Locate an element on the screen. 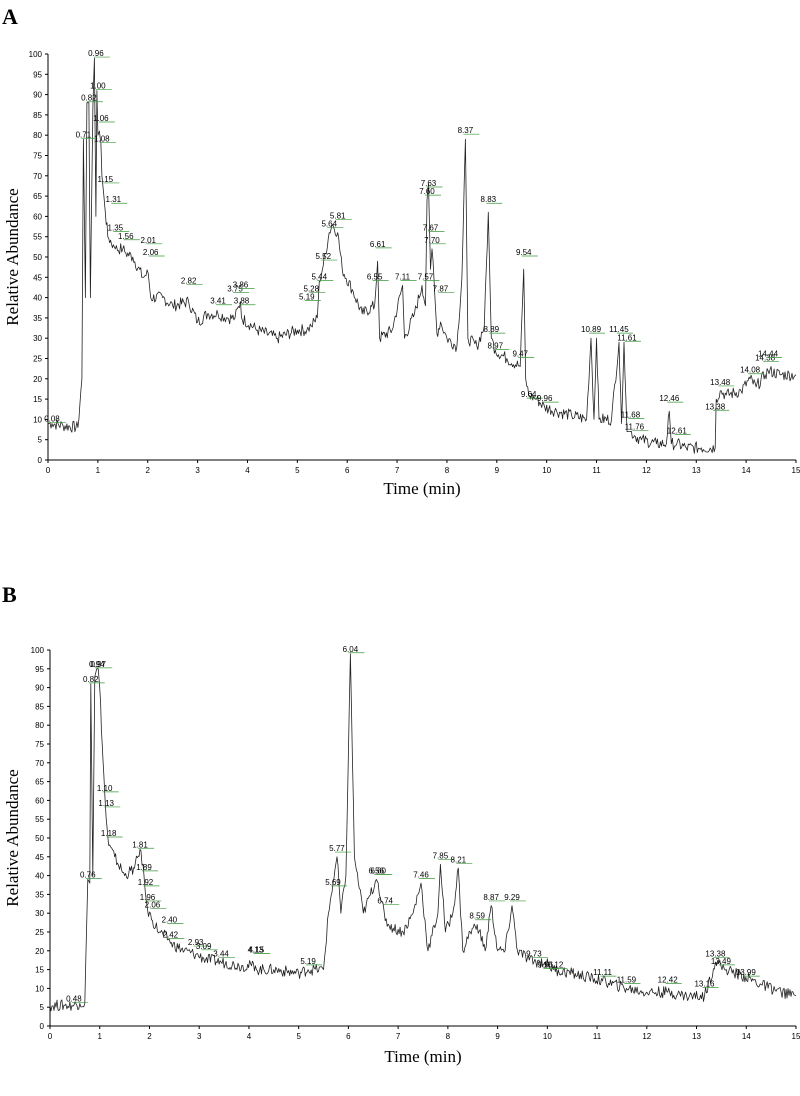 The height and width of the screenshot is (1096, 800). peak-label: 5.64 is located at coordinates (329, 224).